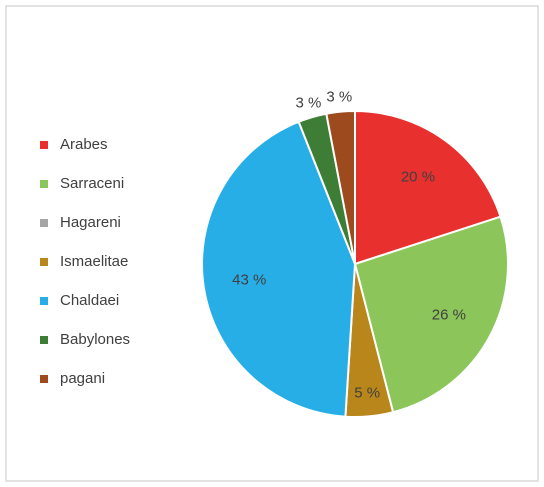  I want to click on legend-label: Sarraceni, so click(92, 183).